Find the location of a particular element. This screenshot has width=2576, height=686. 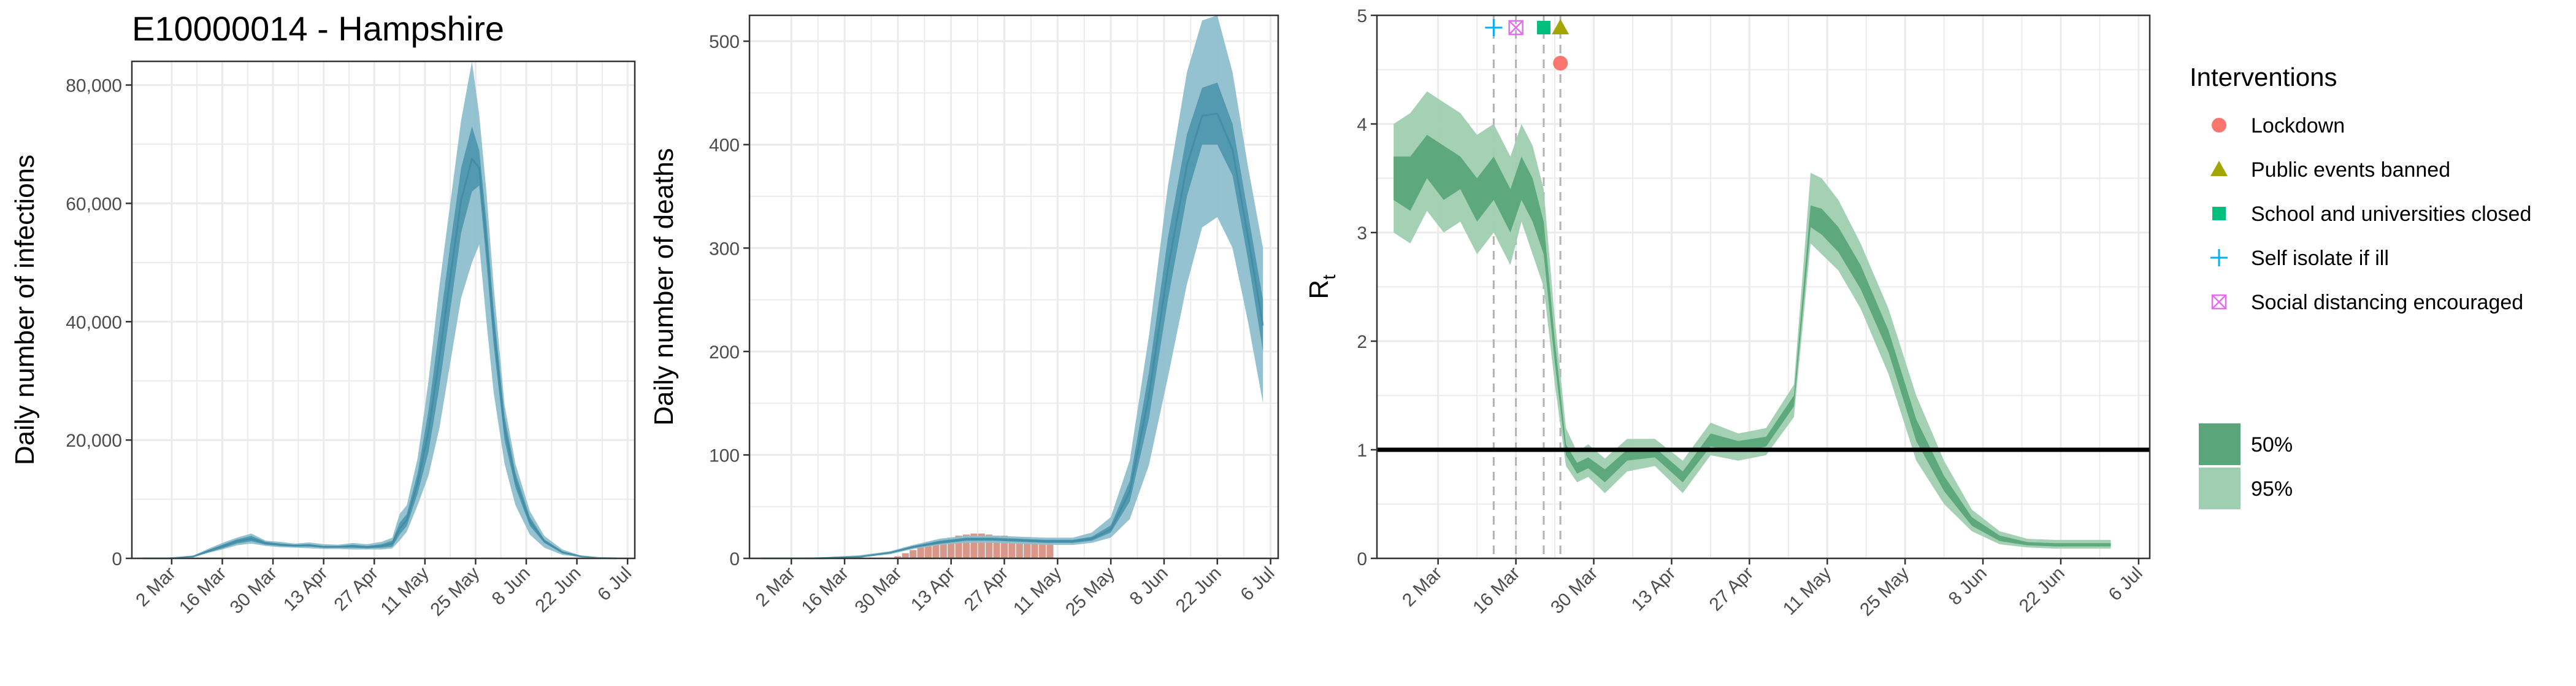

legend-label: Public events banned is located at coordinates (2350, 170).